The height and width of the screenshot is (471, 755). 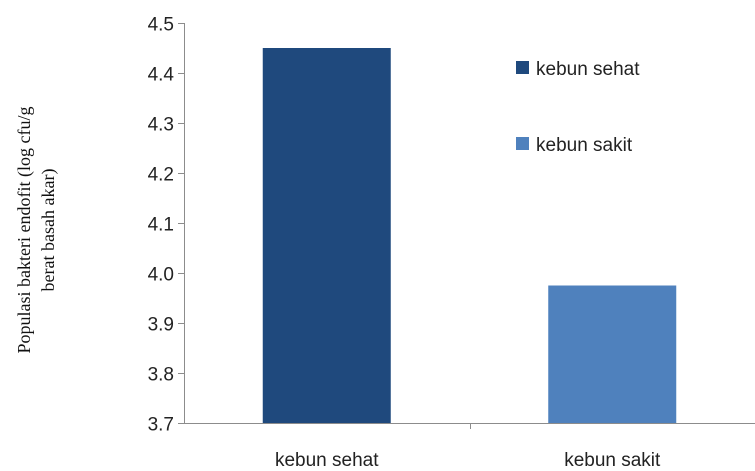 What do you see at coordinates (578, 107) in the screenshot?
I see `legend: kebun sehat kebun sakit` at bounding box center [578, 107].